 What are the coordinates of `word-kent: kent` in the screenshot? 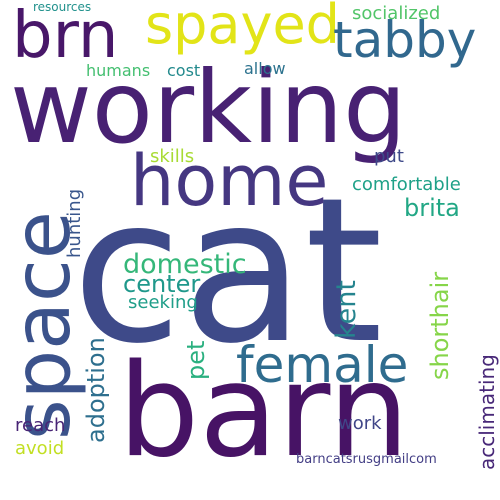 It's located at (346, 309).